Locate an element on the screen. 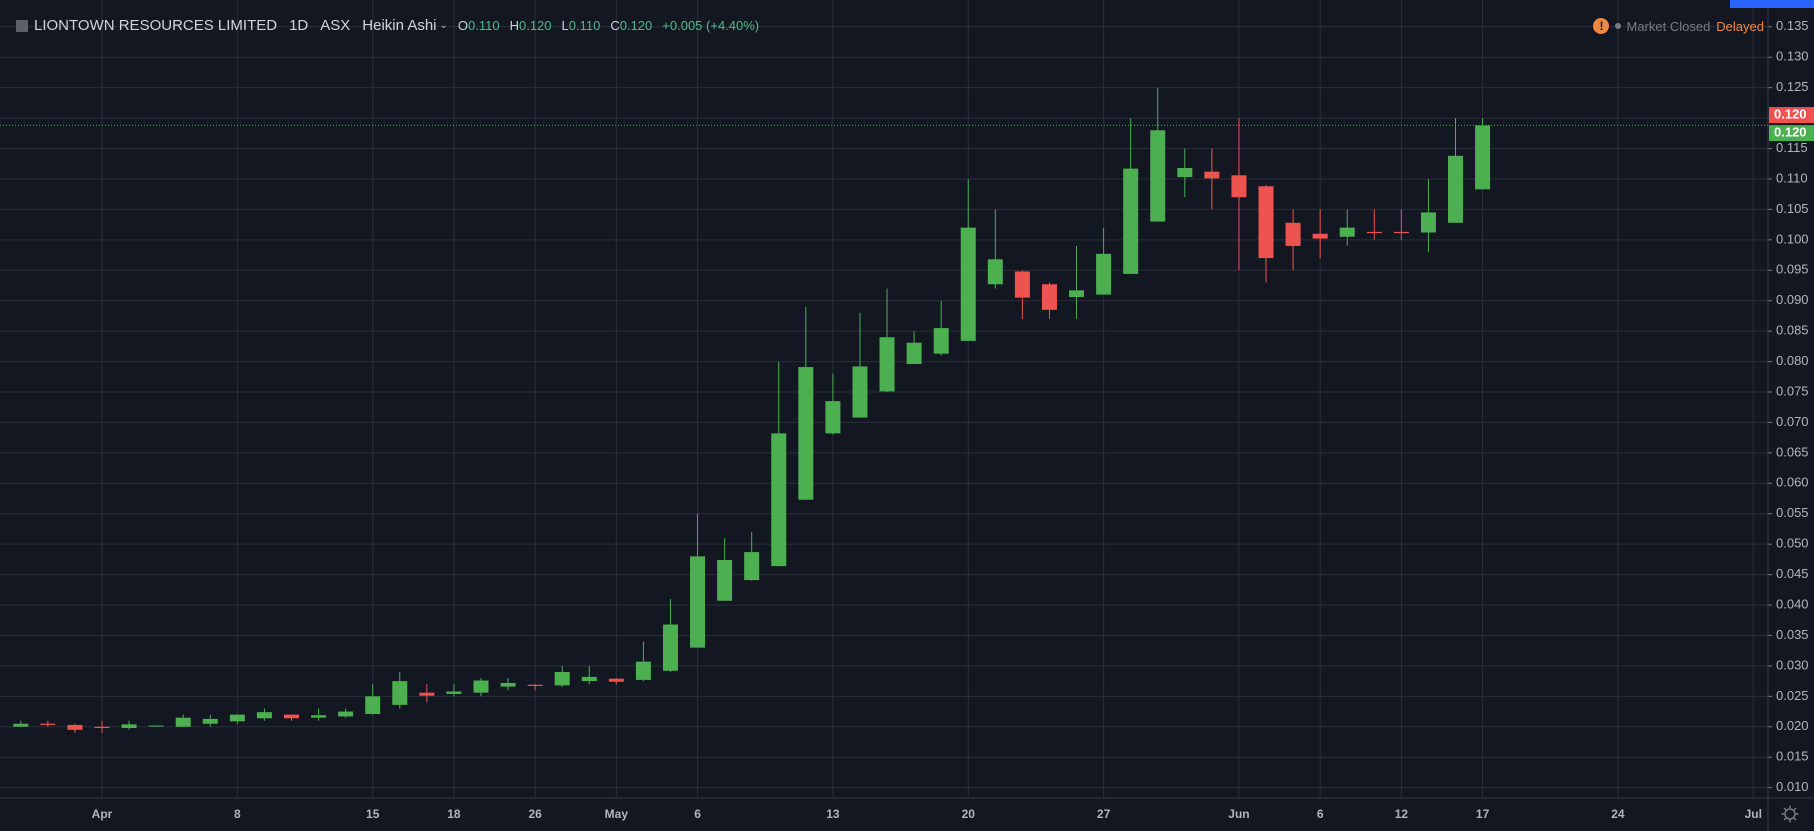 This screenshot has height=831, width=1814. x-tick-label: 15 is located at coordinates (373, 814).